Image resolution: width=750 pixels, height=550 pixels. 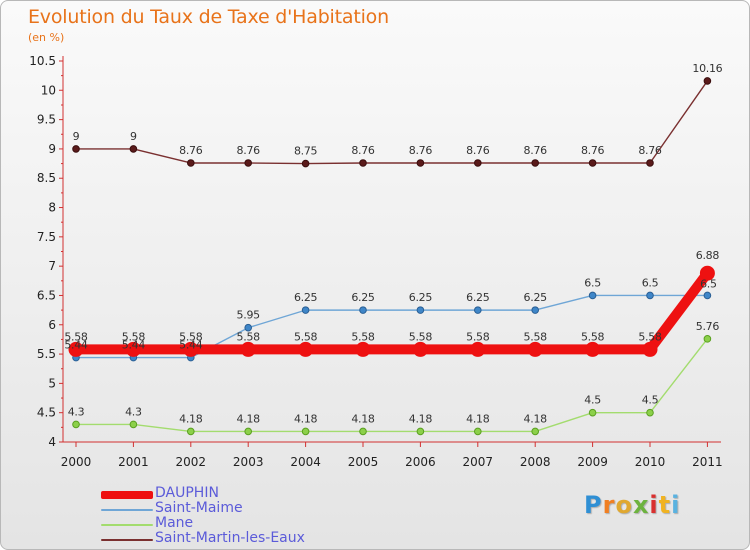 What do you see at coordinates (199, 508) in the screenshot?
I see `legend-label: Saint-Maime` at bounding box center [199, 508].